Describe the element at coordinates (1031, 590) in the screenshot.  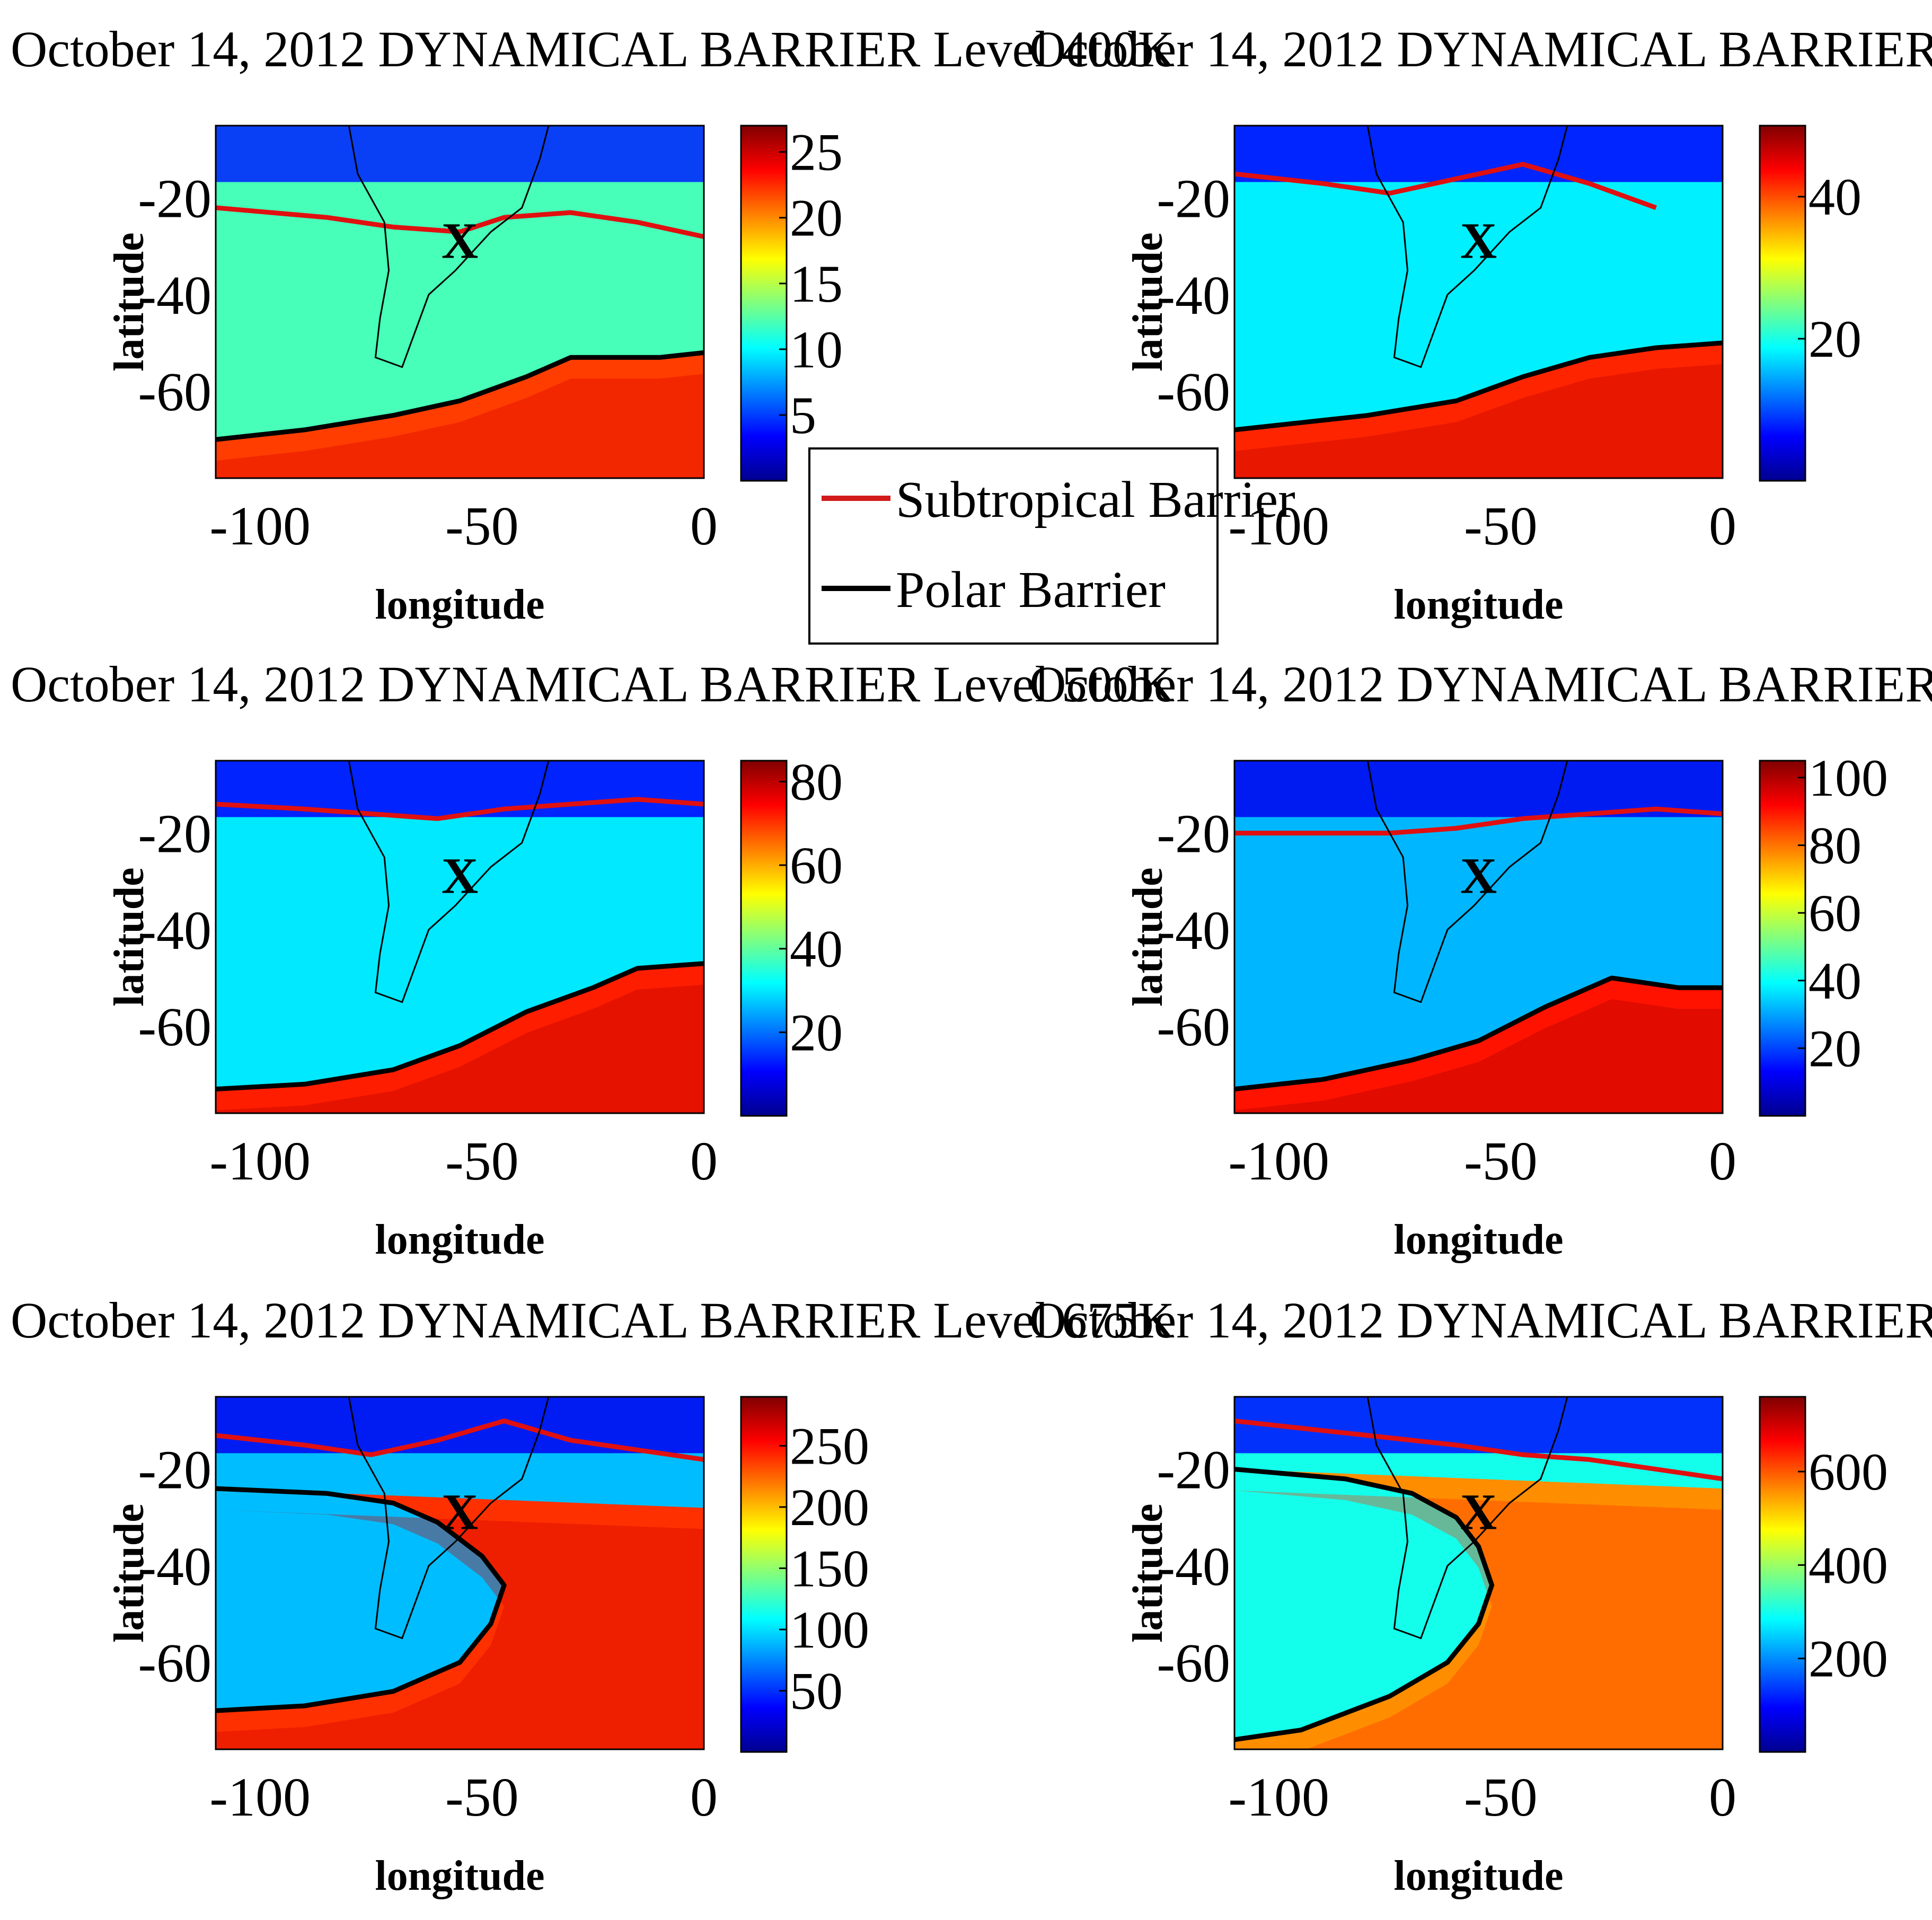
I see `legend-polar-label: Polar Barrier` at that location.